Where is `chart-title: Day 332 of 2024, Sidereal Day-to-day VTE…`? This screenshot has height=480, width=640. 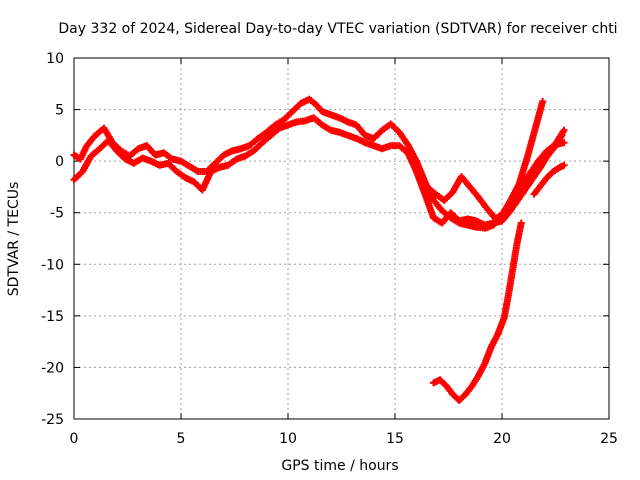
chart-title: Day 332 of 2024, Sidereal Day-to-day VTE… is located at coordinates (337, 29).